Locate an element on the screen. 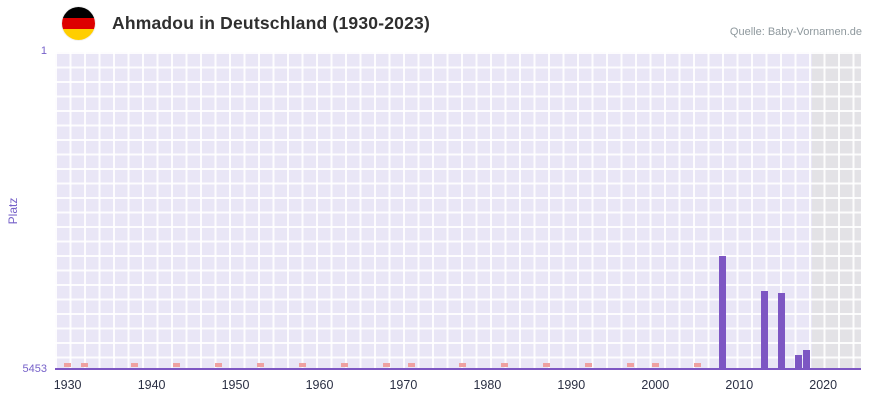 The image size is (873, 412). x-tick-label-1940: 1940 is located at coordinates (151, 385).